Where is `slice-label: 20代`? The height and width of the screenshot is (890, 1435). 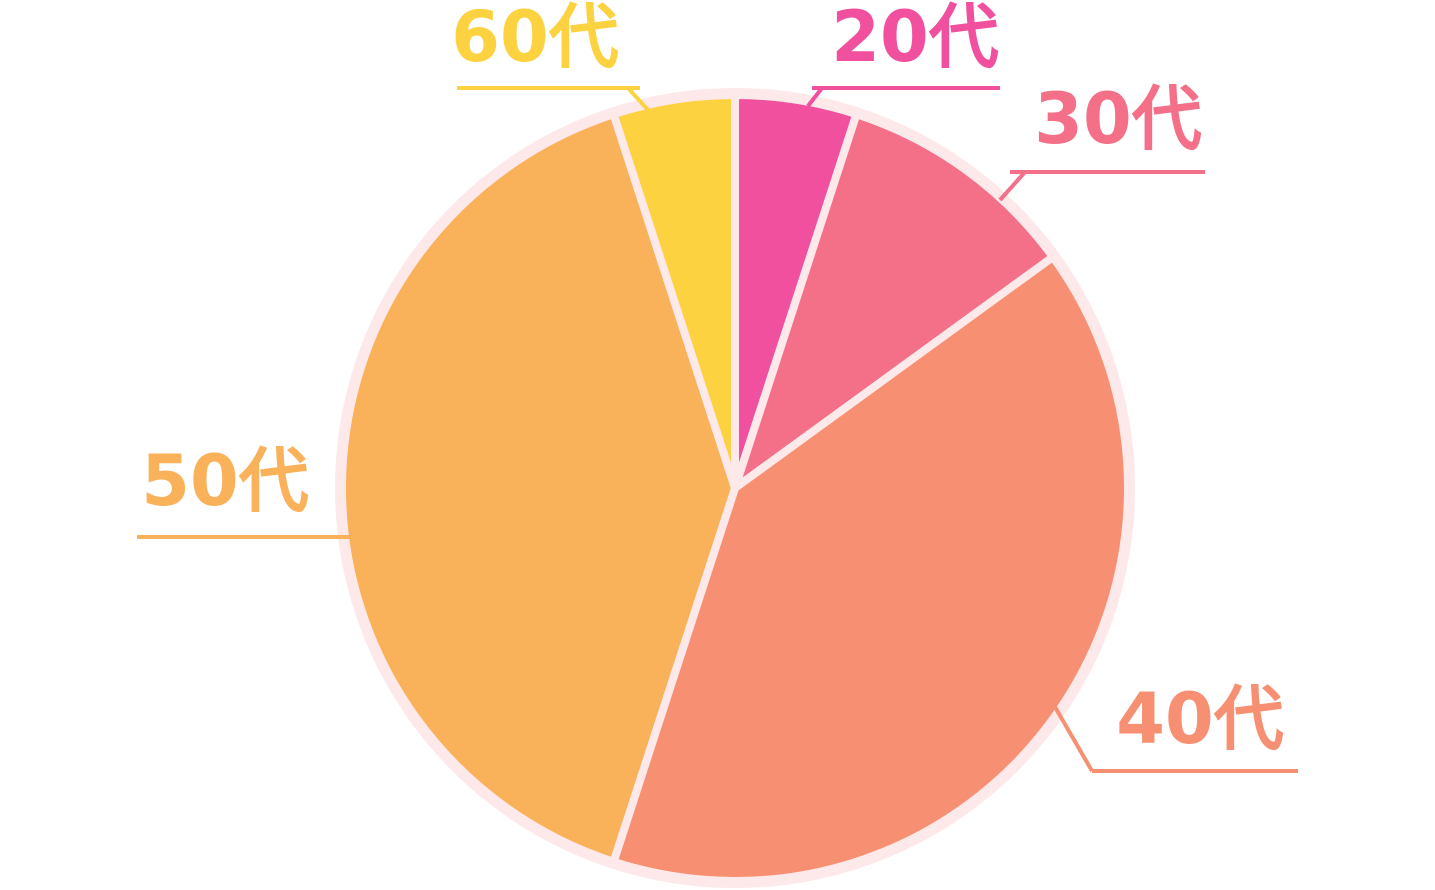 slice-label: 20代 is located at coordinates (914, 39).